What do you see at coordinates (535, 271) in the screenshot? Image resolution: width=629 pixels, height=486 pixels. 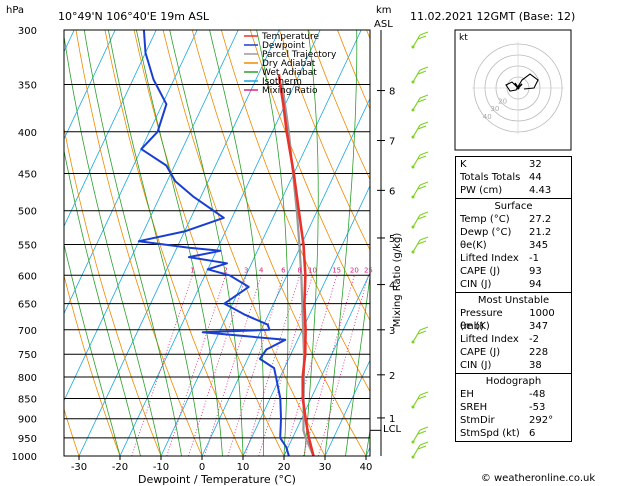 I see `row-value: 93` at bounding box center [535, 271].